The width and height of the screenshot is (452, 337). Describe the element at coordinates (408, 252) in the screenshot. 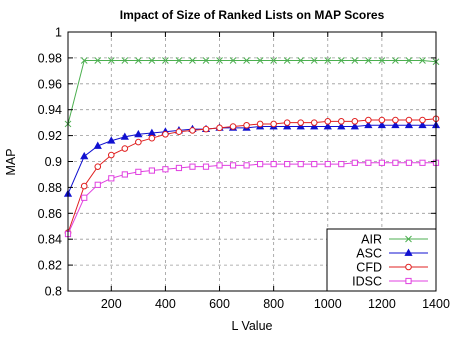

I see `legend-marker-asc` at that location.